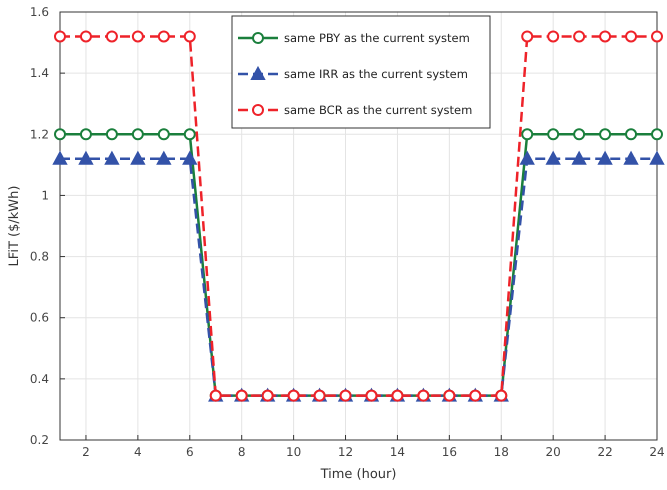 The height and width of the screenshot is (490, 667). Describe the element at coordinates (346, 452) in the screenshot. I see `x-tick-label: 12` at that location.